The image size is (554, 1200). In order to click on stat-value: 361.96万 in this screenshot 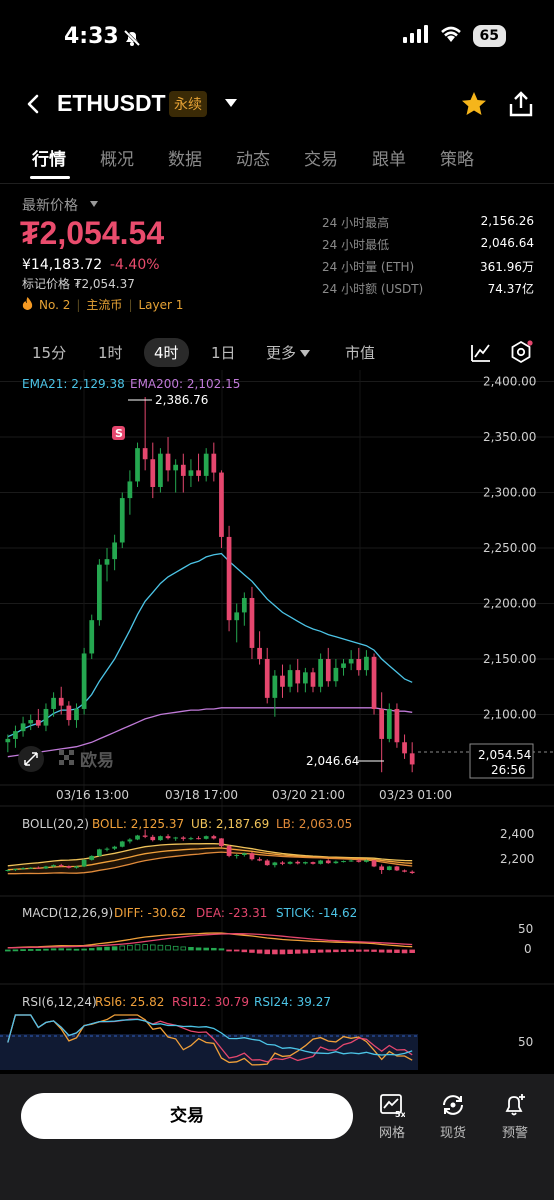, I will do `click(507, 267)`.